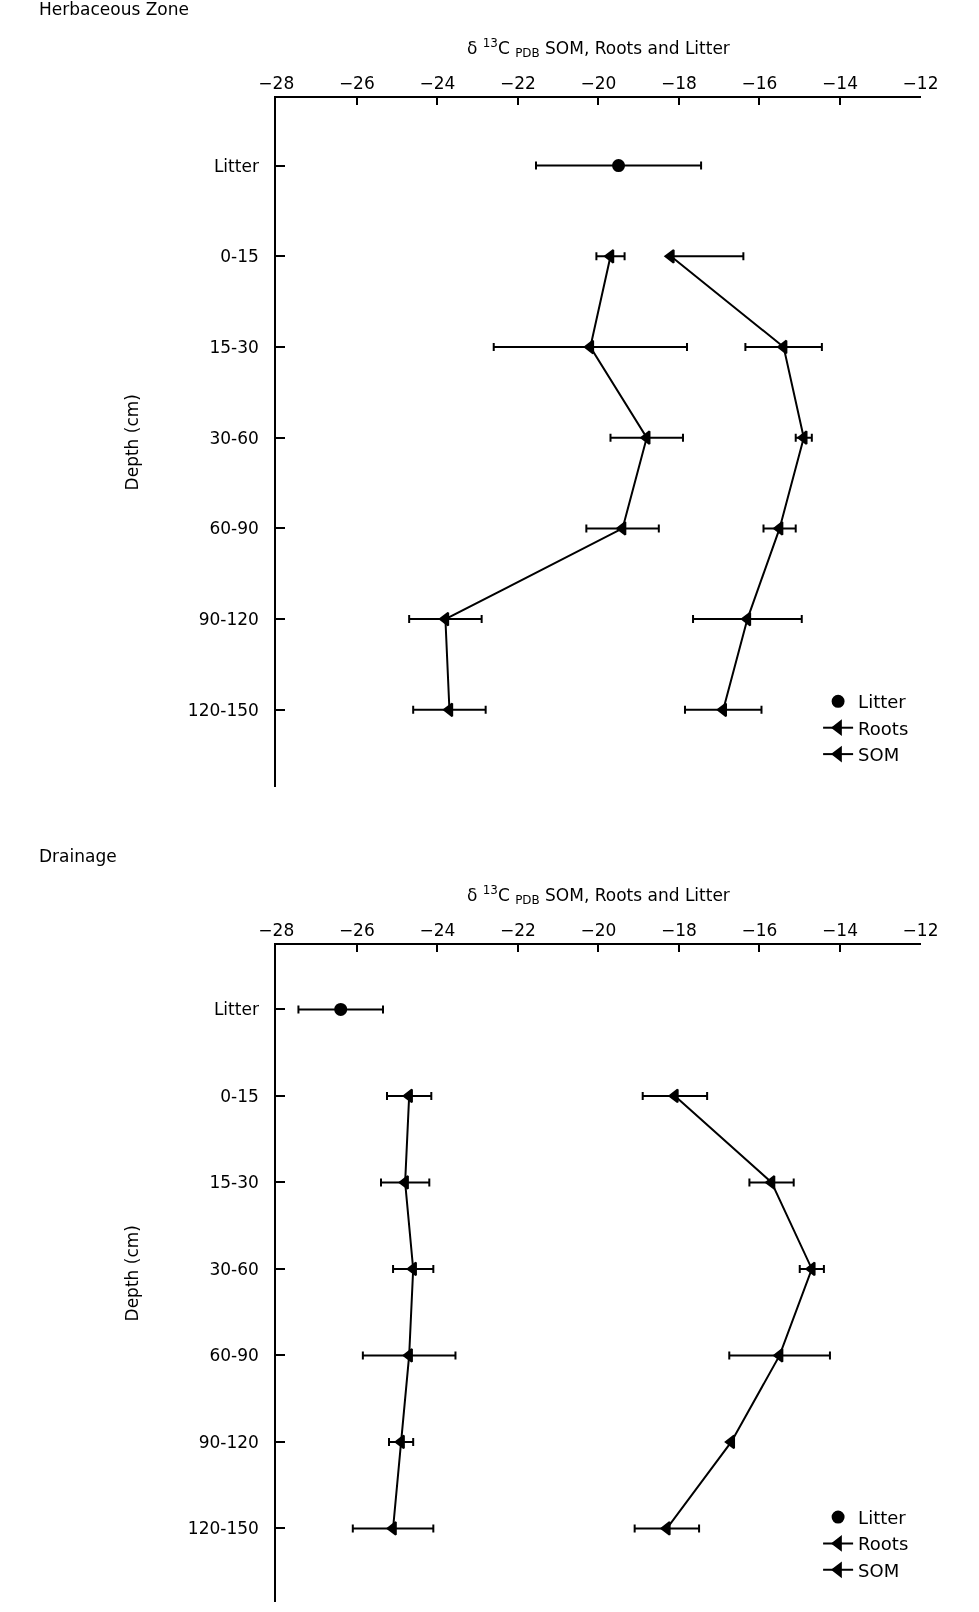 Image resolution: width=979 pixels, height=1612 pixels. What do you see at coordinates (114, 9) in the screenshot?
I see `text: Herbaceous Zone` at bounding box center [114, 9].